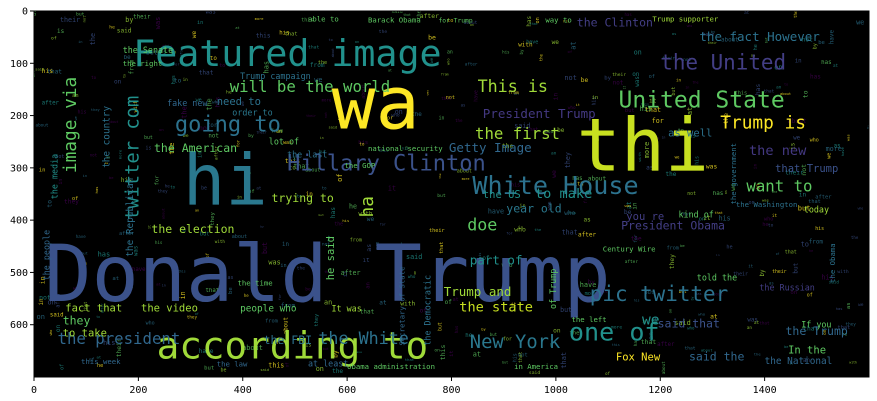  I want to click on word: will be the world, so click(310, 86).